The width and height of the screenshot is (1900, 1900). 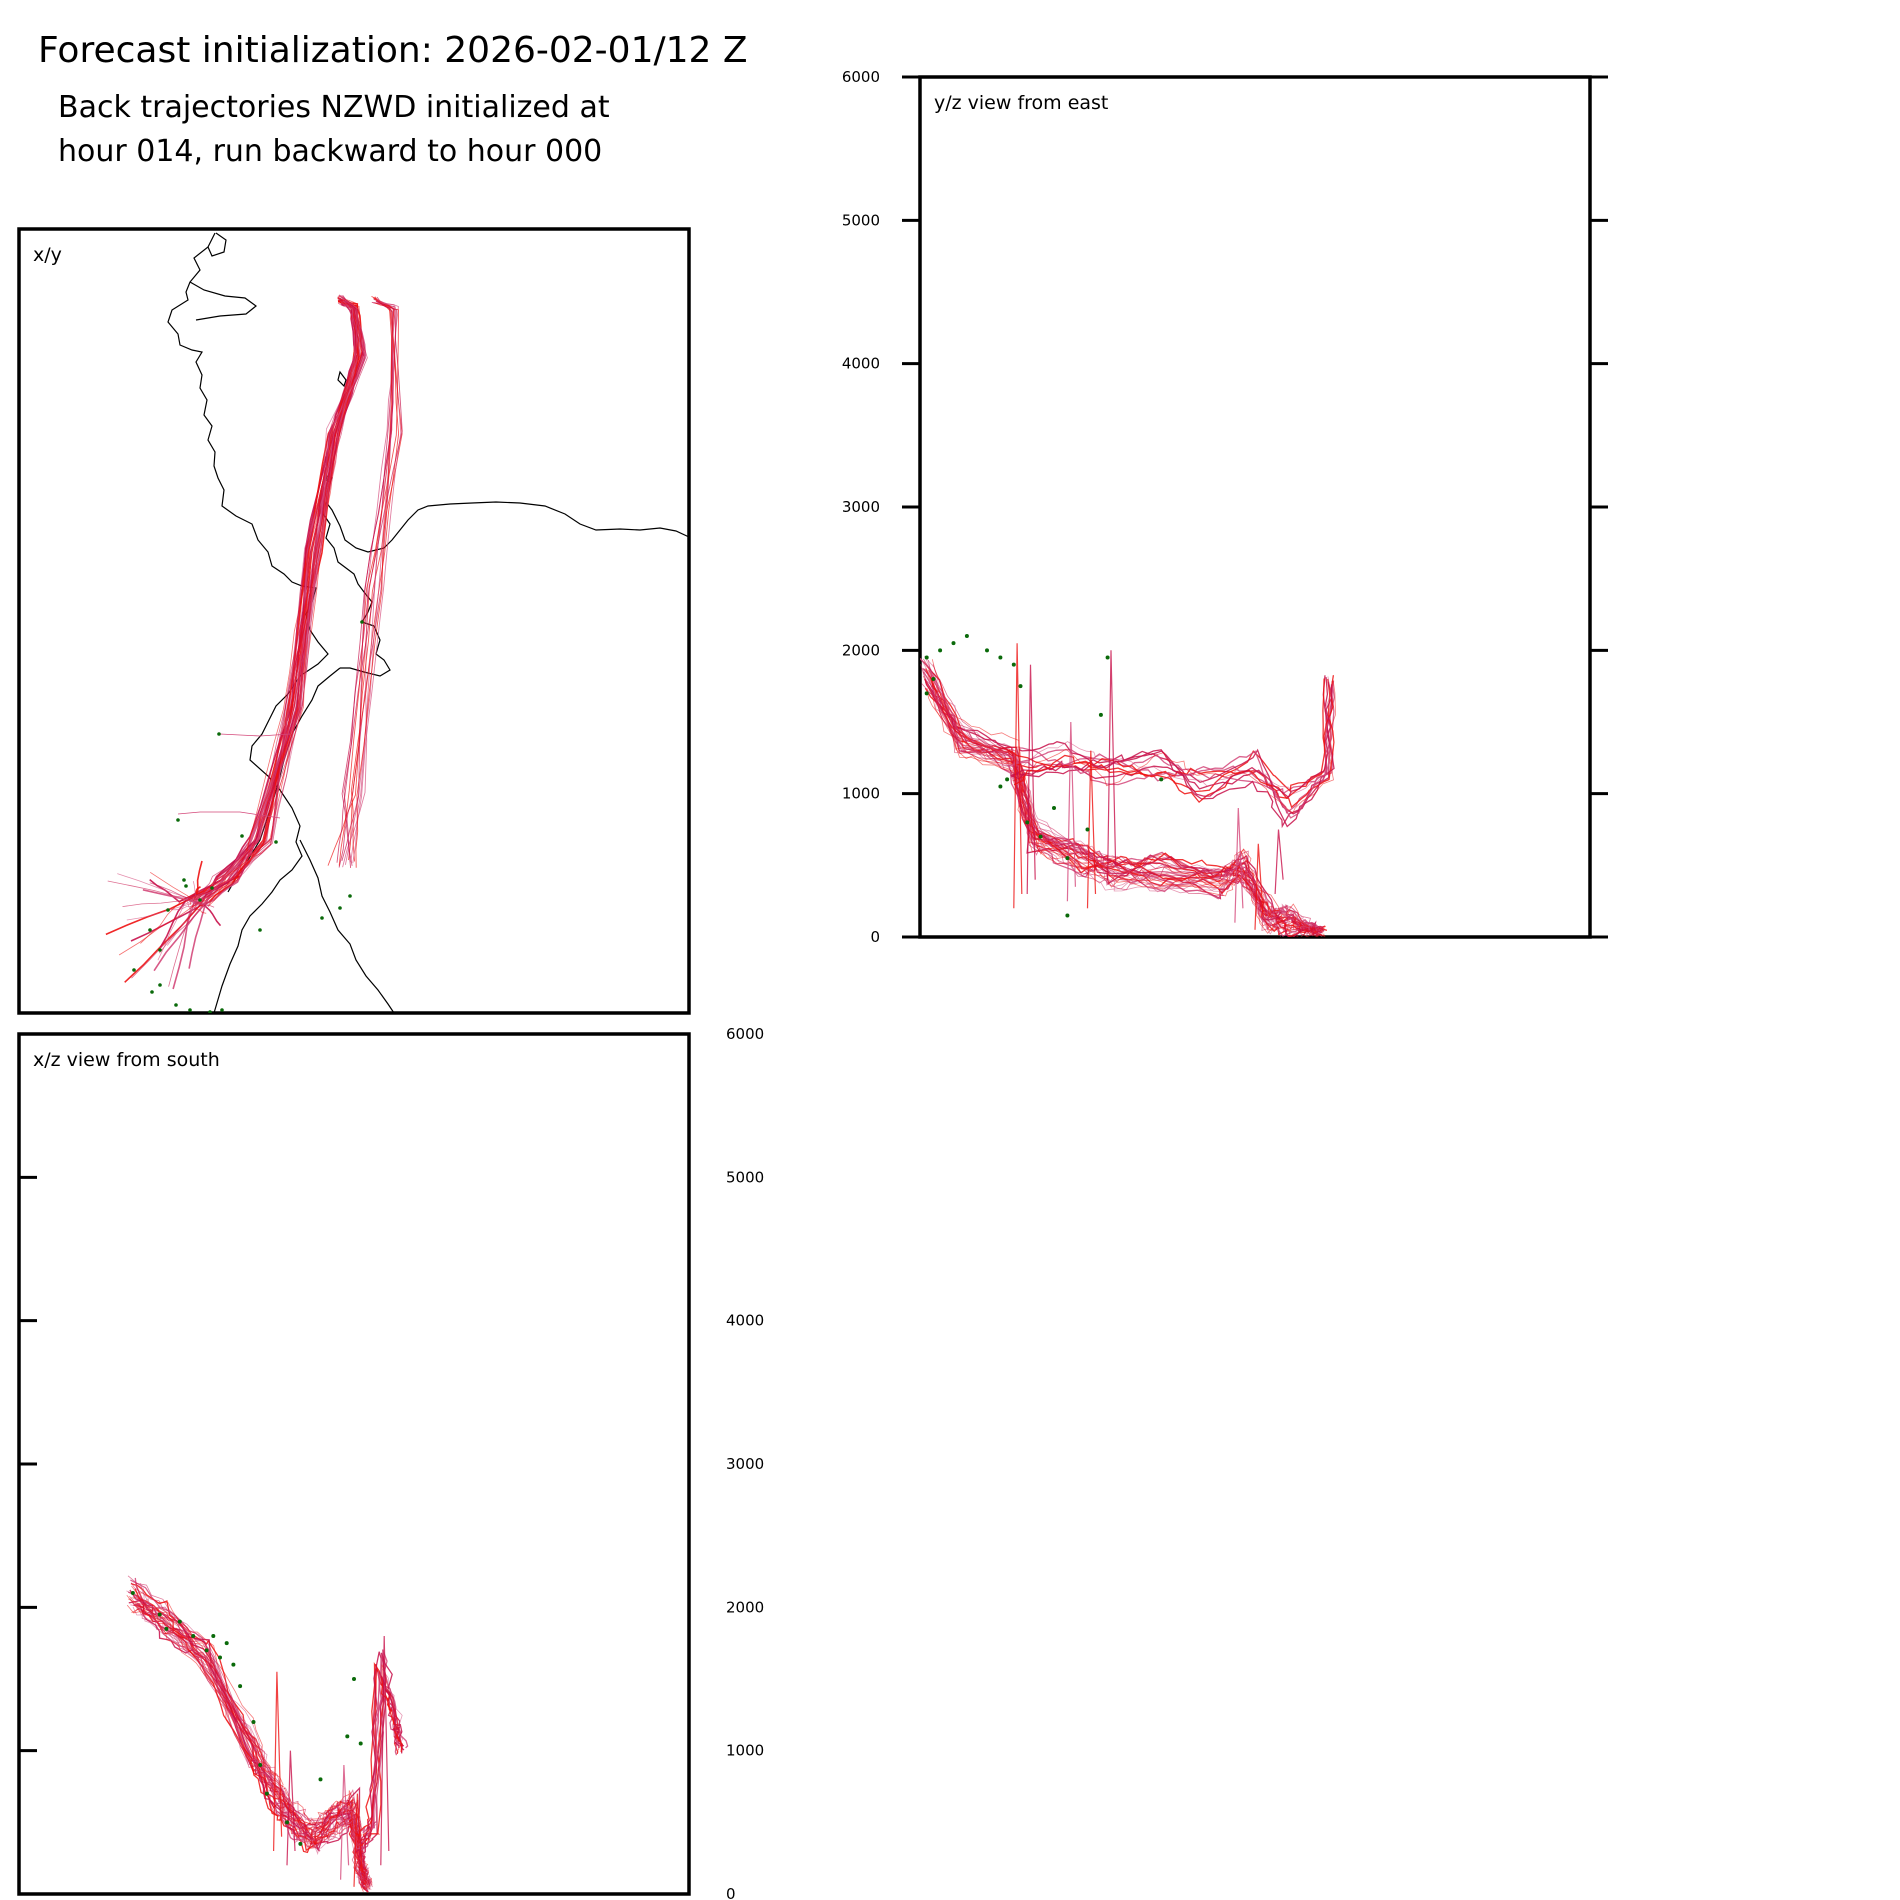 I want to click on yz-plot-area, so click(x=1128, y=785).